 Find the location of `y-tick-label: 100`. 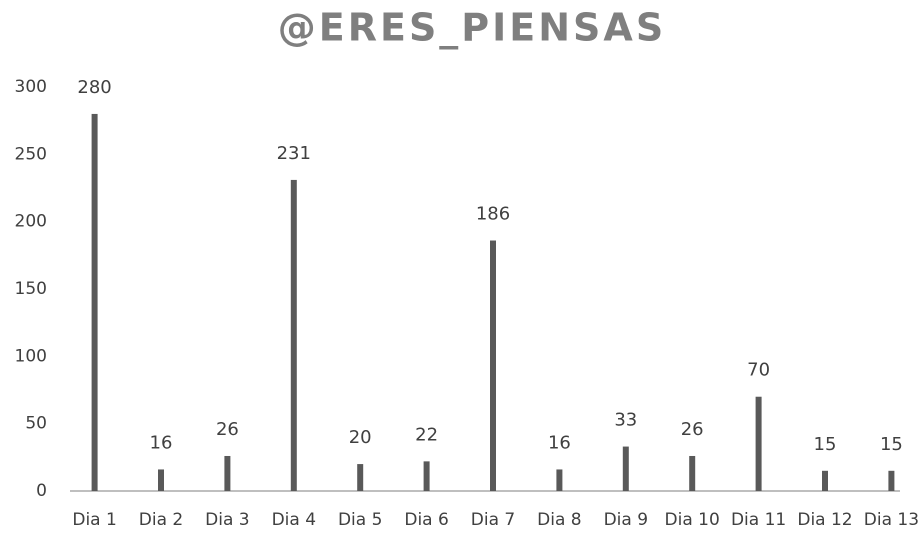

y-tick-label: 100 is located at coordinates (31, 356).